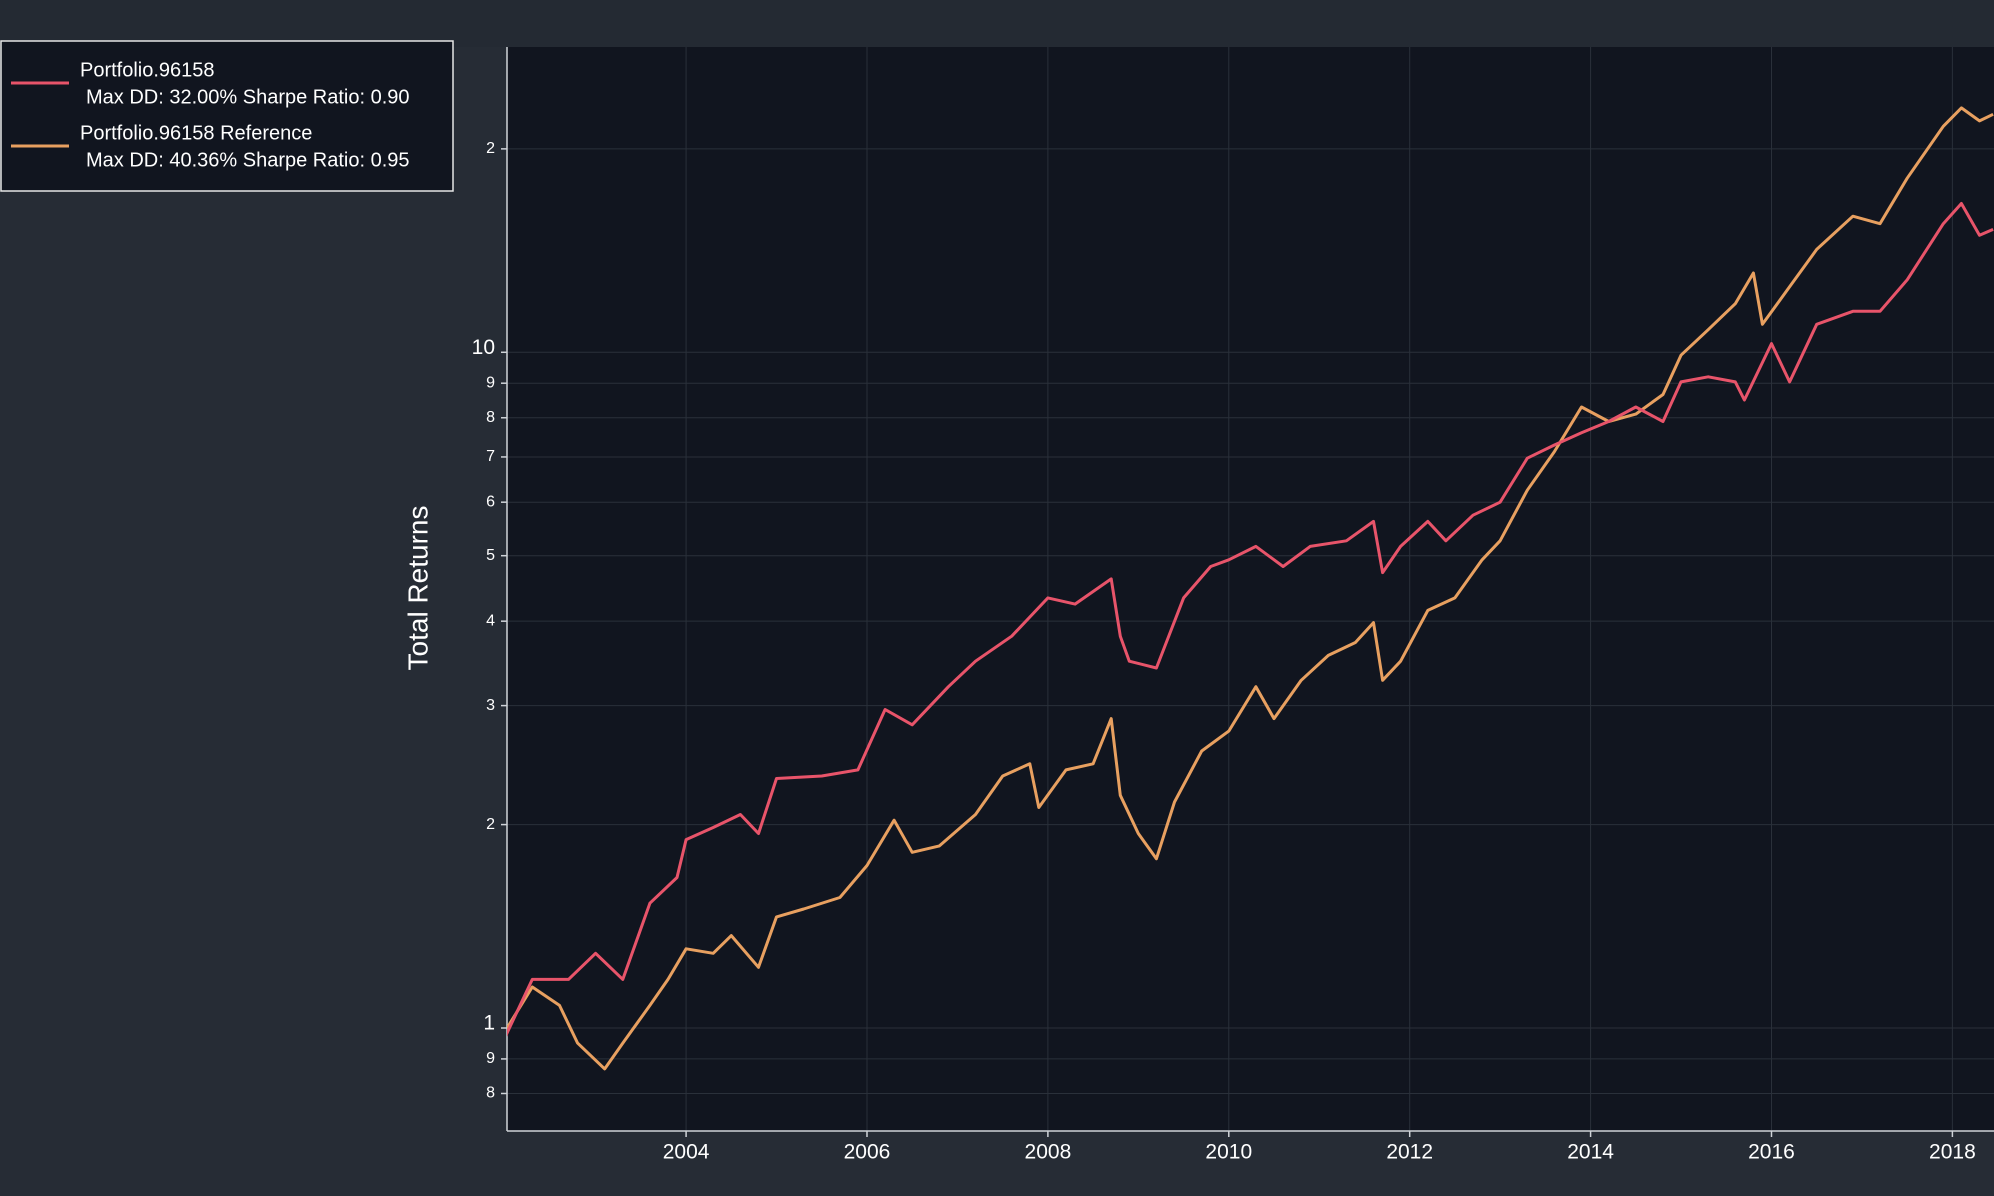  What do you see at coordinates (1048, 1152) in the screenshot?
I see `x-tick-label: 2008` at bounding box center [1048, 1152].